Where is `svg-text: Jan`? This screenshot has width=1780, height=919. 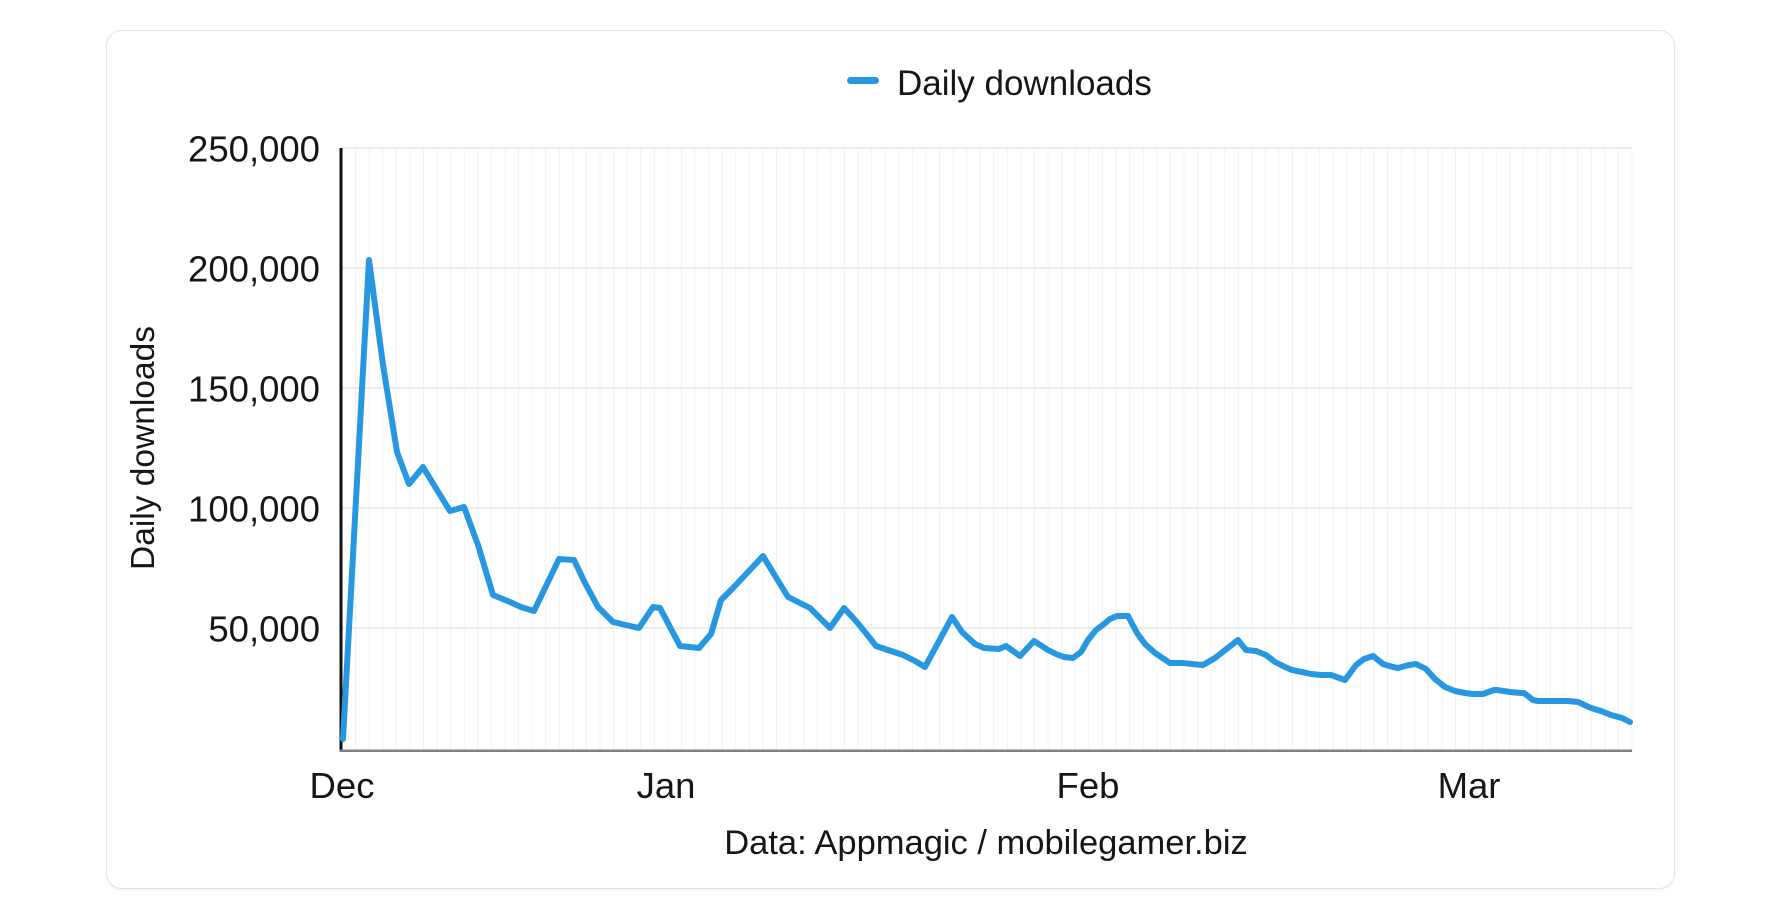
svg-text: Jan is located at coordinates (666, 785).